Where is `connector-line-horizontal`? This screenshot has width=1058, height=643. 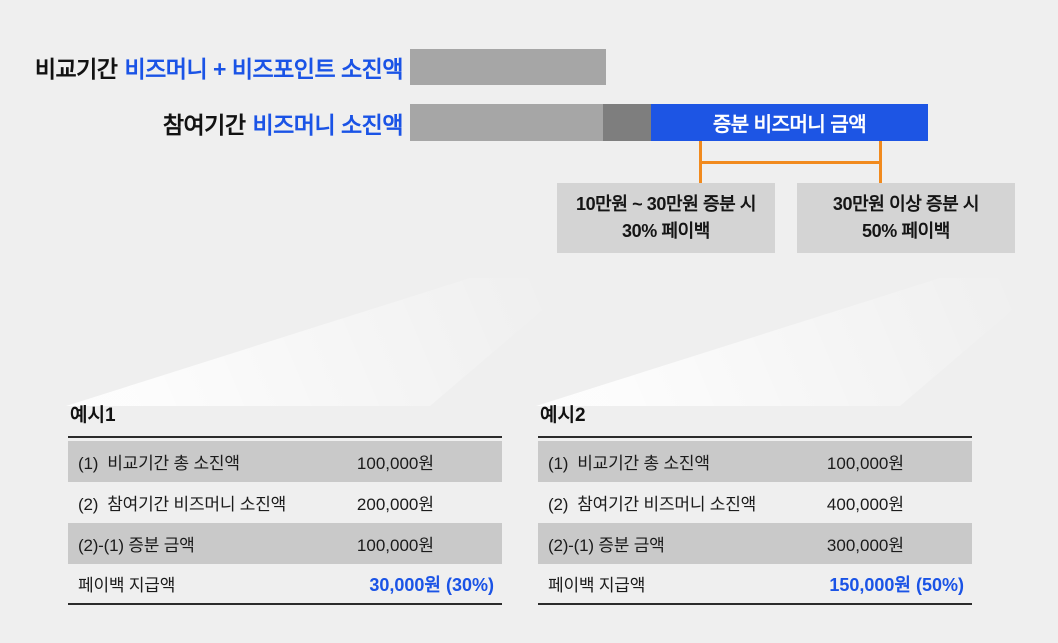 connector-line-horizontal is located at coordinates (790, 162).